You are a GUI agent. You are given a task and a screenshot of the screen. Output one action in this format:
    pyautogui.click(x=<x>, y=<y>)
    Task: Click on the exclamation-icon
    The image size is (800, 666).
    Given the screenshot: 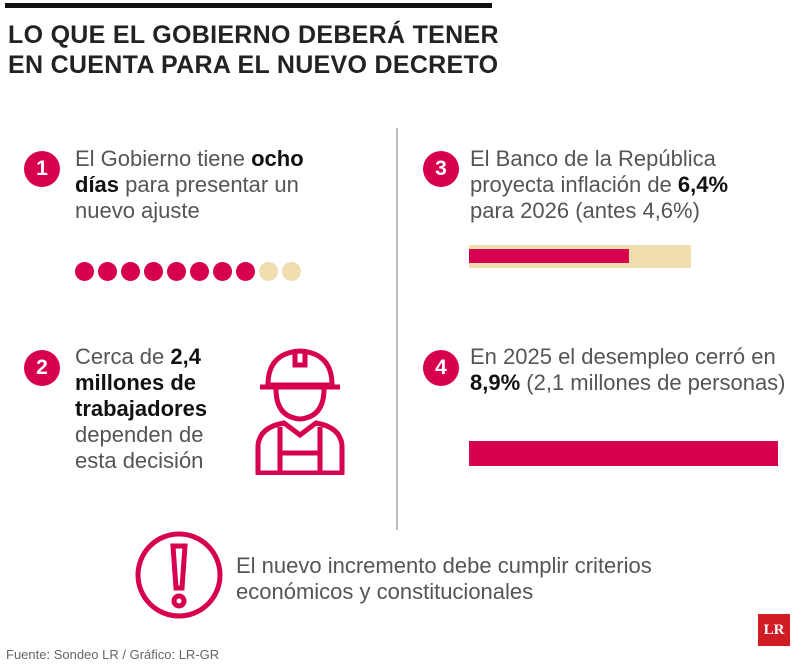 What is the action you would take?
    pyautogui.click(x=179, y=575)
    